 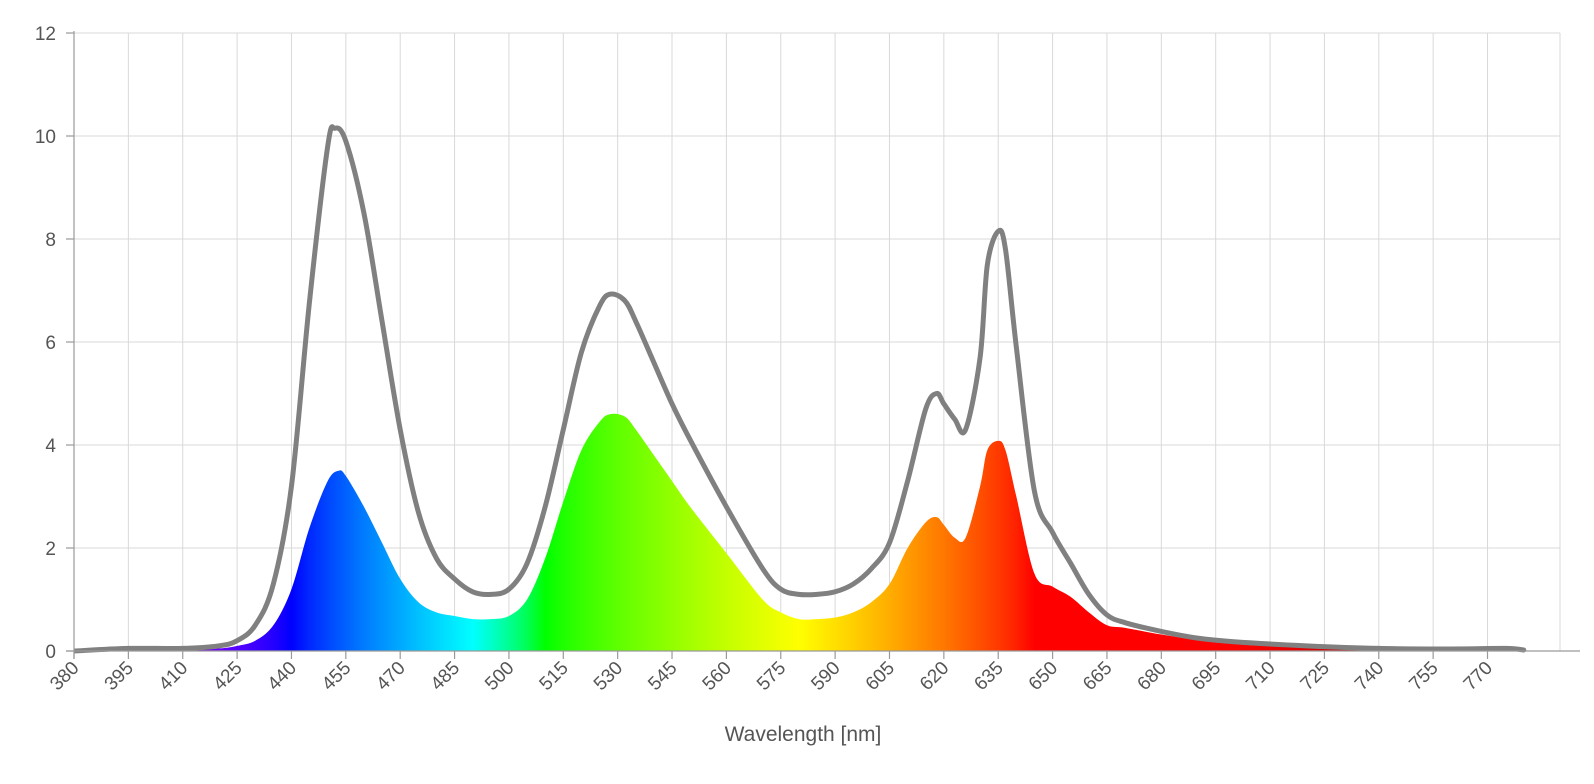 What do you see at coordinates (50, 549) in the screenshot?
I see `y-tick-label-1: 2` at bounding box center [50, 549].